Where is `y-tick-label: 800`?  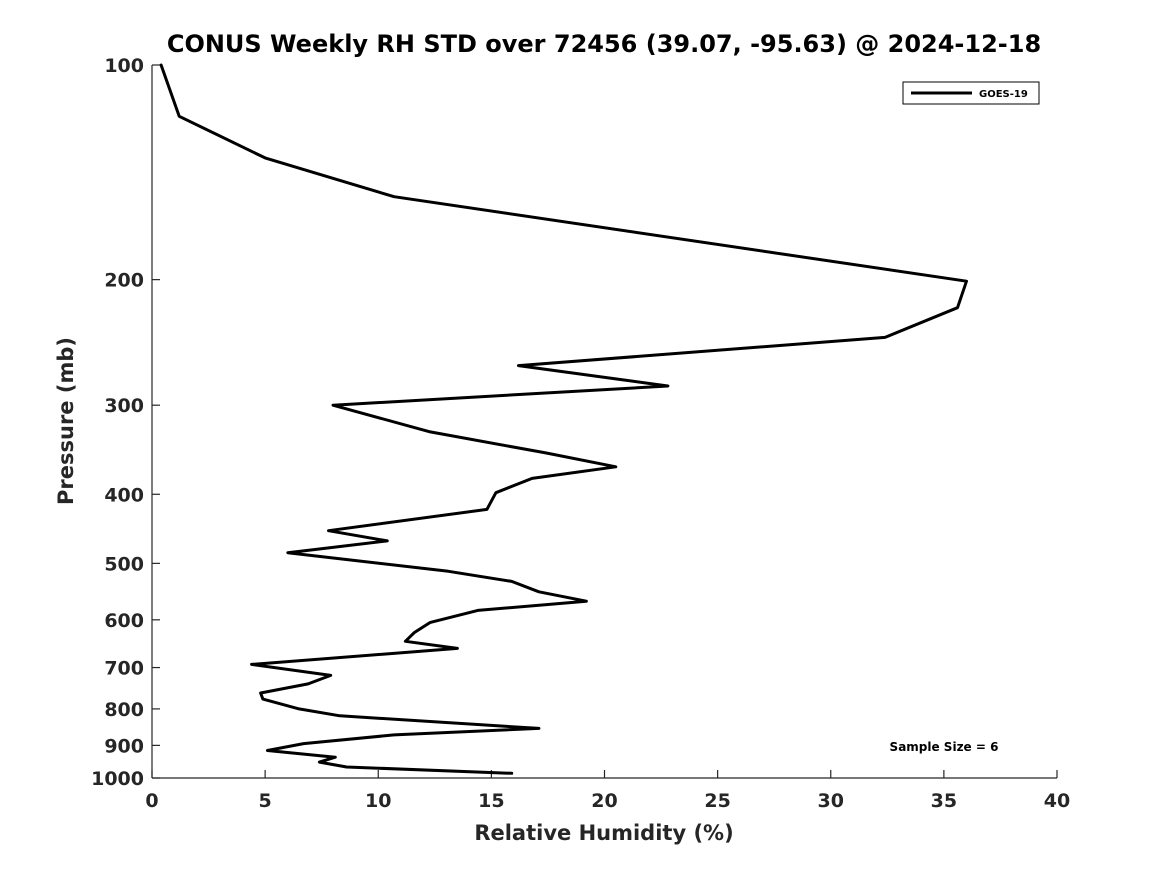 y-tick-label: 800 is located at coordinates (124, 710).